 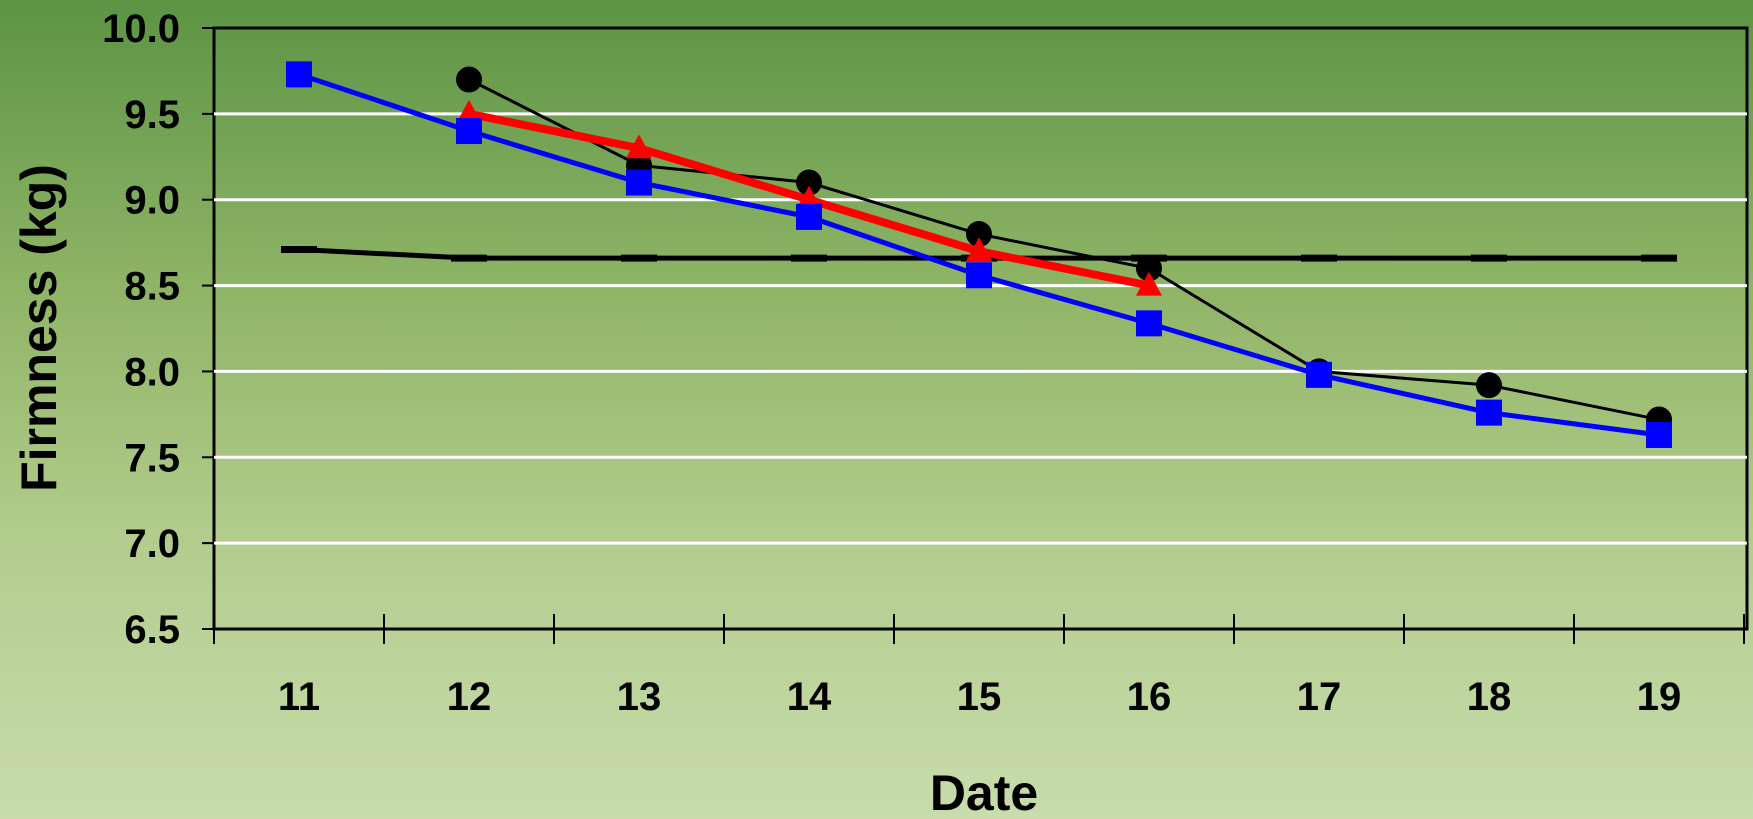 What do you see at coordinates (39, 328) in the screenshot?
I see `y-axis-title: Firmness (kg)` at bounding box center [39, 328].